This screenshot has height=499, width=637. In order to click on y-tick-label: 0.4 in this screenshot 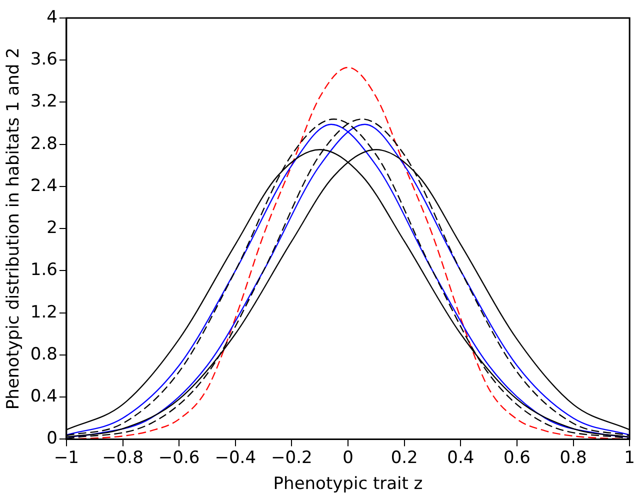, I will do `click(44, 396)`.